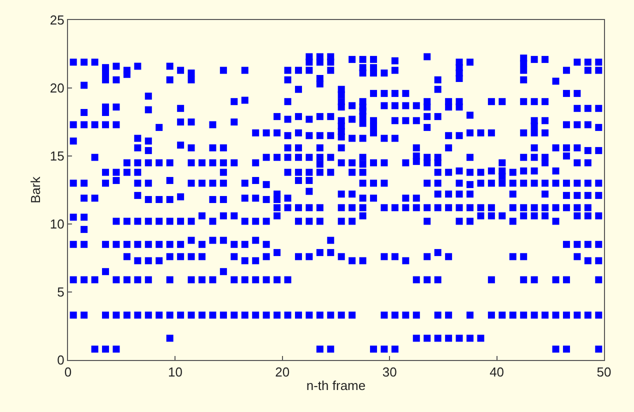  Describe the element at coordinates (35, 190) in the screenshot. I see `y-axis-title: Bark` at that location.